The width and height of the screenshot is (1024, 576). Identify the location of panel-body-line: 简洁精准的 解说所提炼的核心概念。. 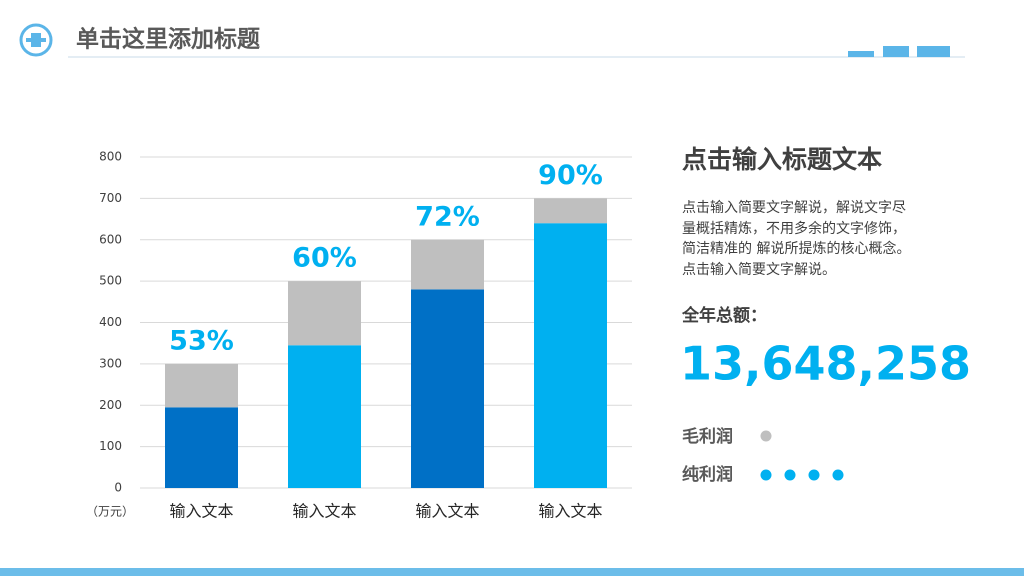
(796, 248).